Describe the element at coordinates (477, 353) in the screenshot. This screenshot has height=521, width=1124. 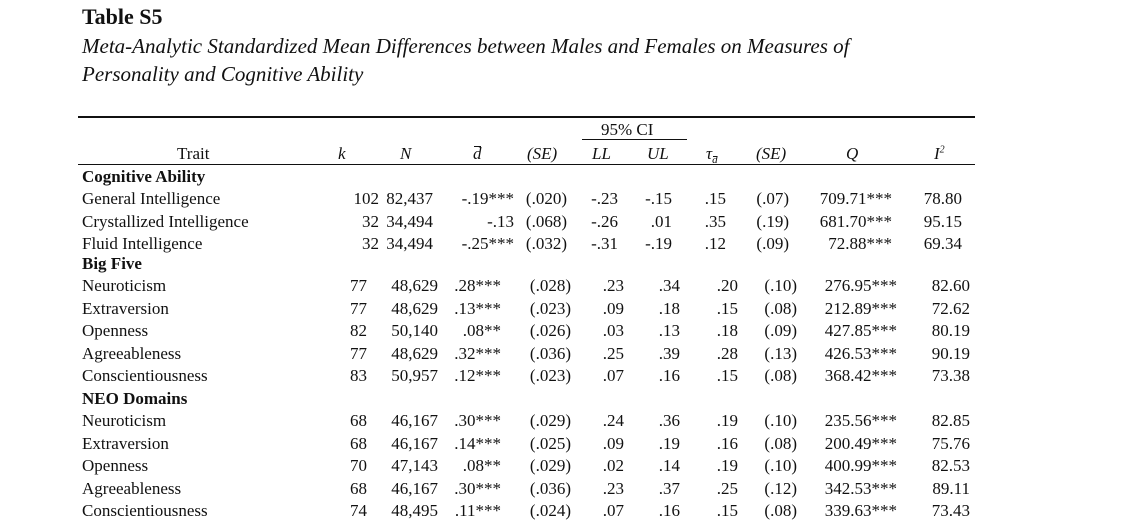
I see `d-cell: .32***` at that location.